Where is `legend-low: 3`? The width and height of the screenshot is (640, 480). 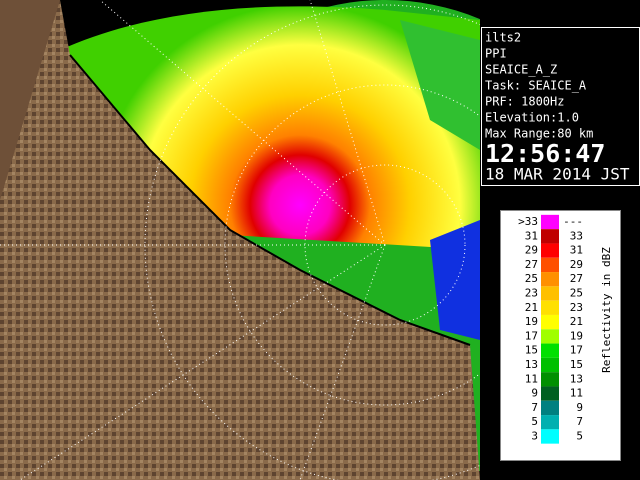
legend-low: 3 is located at coordinates (534, 436).